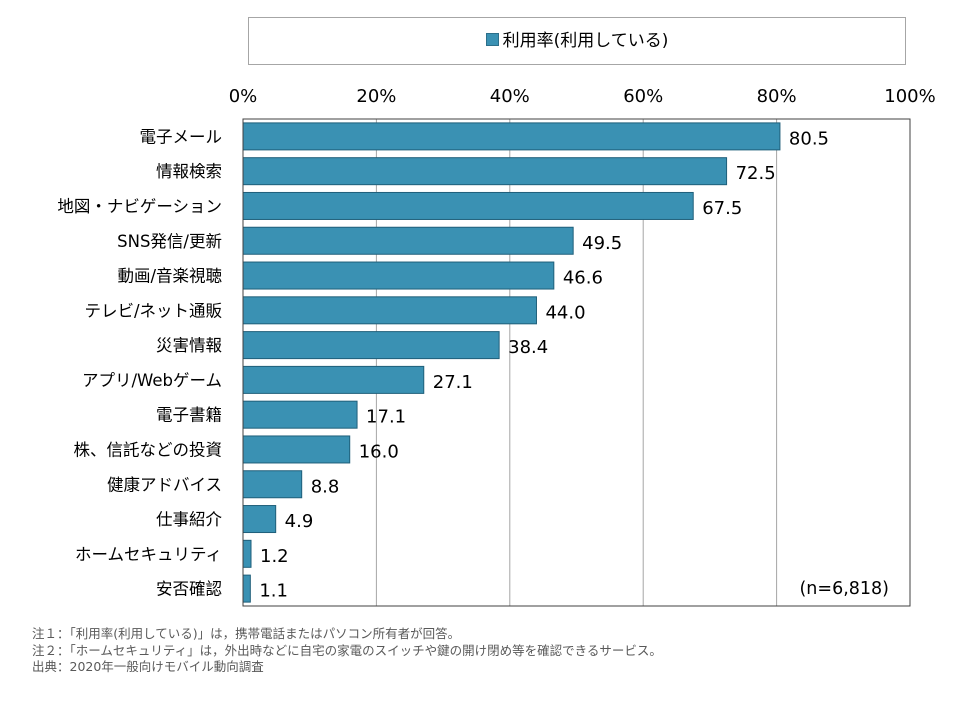  Describe the element at coordinates (169, 241) in the screenshot. I see `category-label: SNS発信/更新` at that location.